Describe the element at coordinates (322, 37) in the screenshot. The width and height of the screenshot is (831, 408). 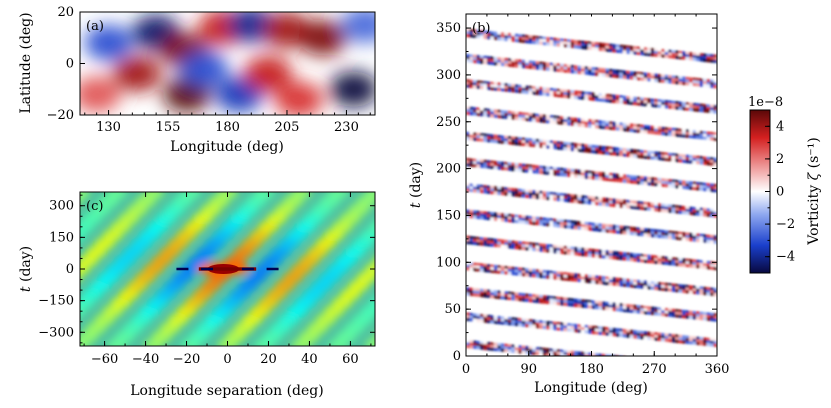
I see `panel-a-vortex` at that location.